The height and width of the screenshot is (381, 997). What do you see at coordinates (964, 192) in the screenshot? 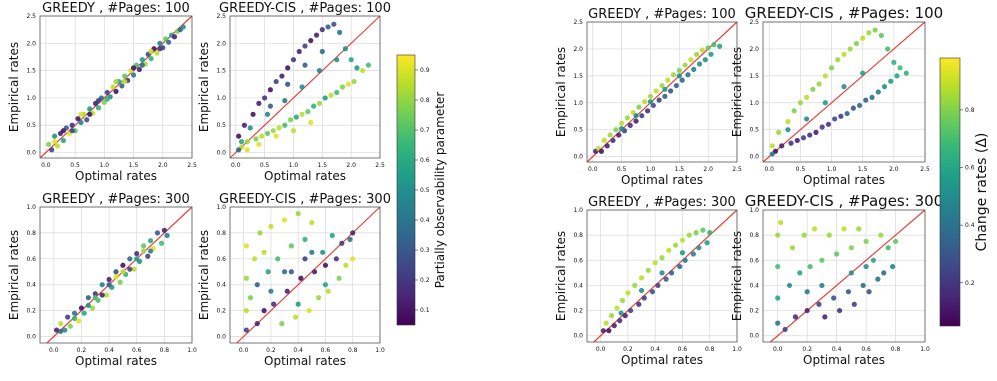
I see `colorbar-2: 0.2 0.4 0.6 0.8 Change rates (Δ)` at bounding box center [964, 192].